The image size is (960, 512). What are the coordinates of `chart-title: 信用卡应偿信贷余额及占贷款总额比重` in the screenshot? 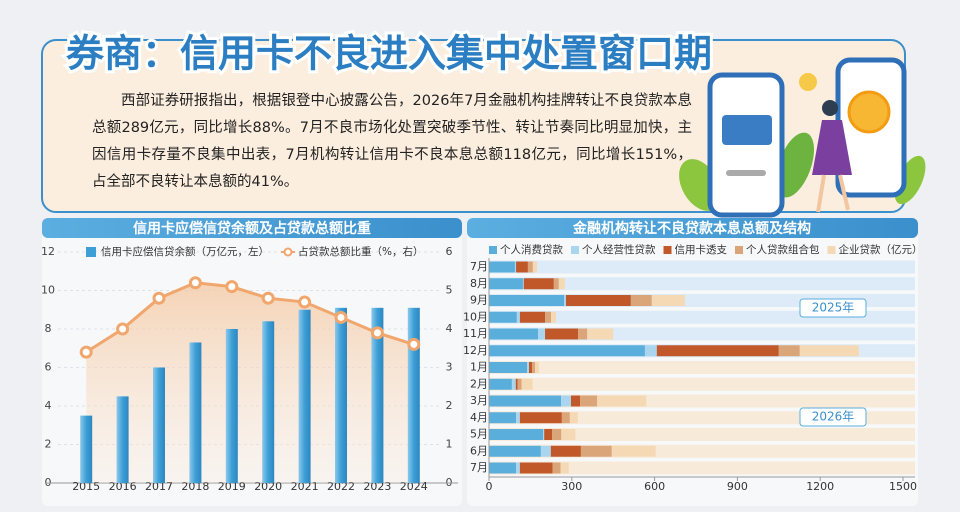 It's located at (252, 228).